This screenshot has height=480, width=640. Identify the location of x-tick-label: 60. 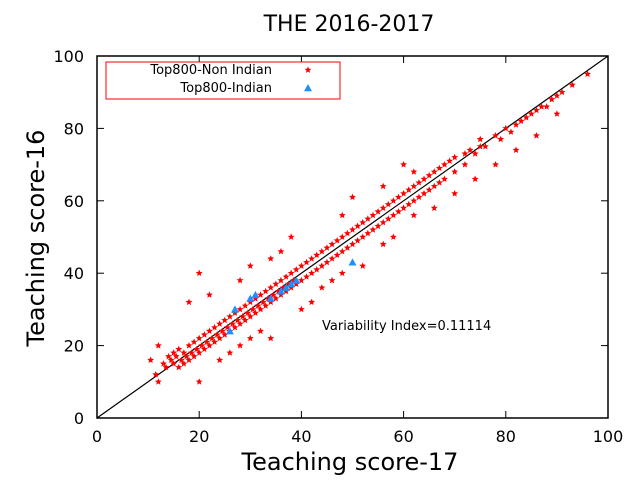
(403, 436).